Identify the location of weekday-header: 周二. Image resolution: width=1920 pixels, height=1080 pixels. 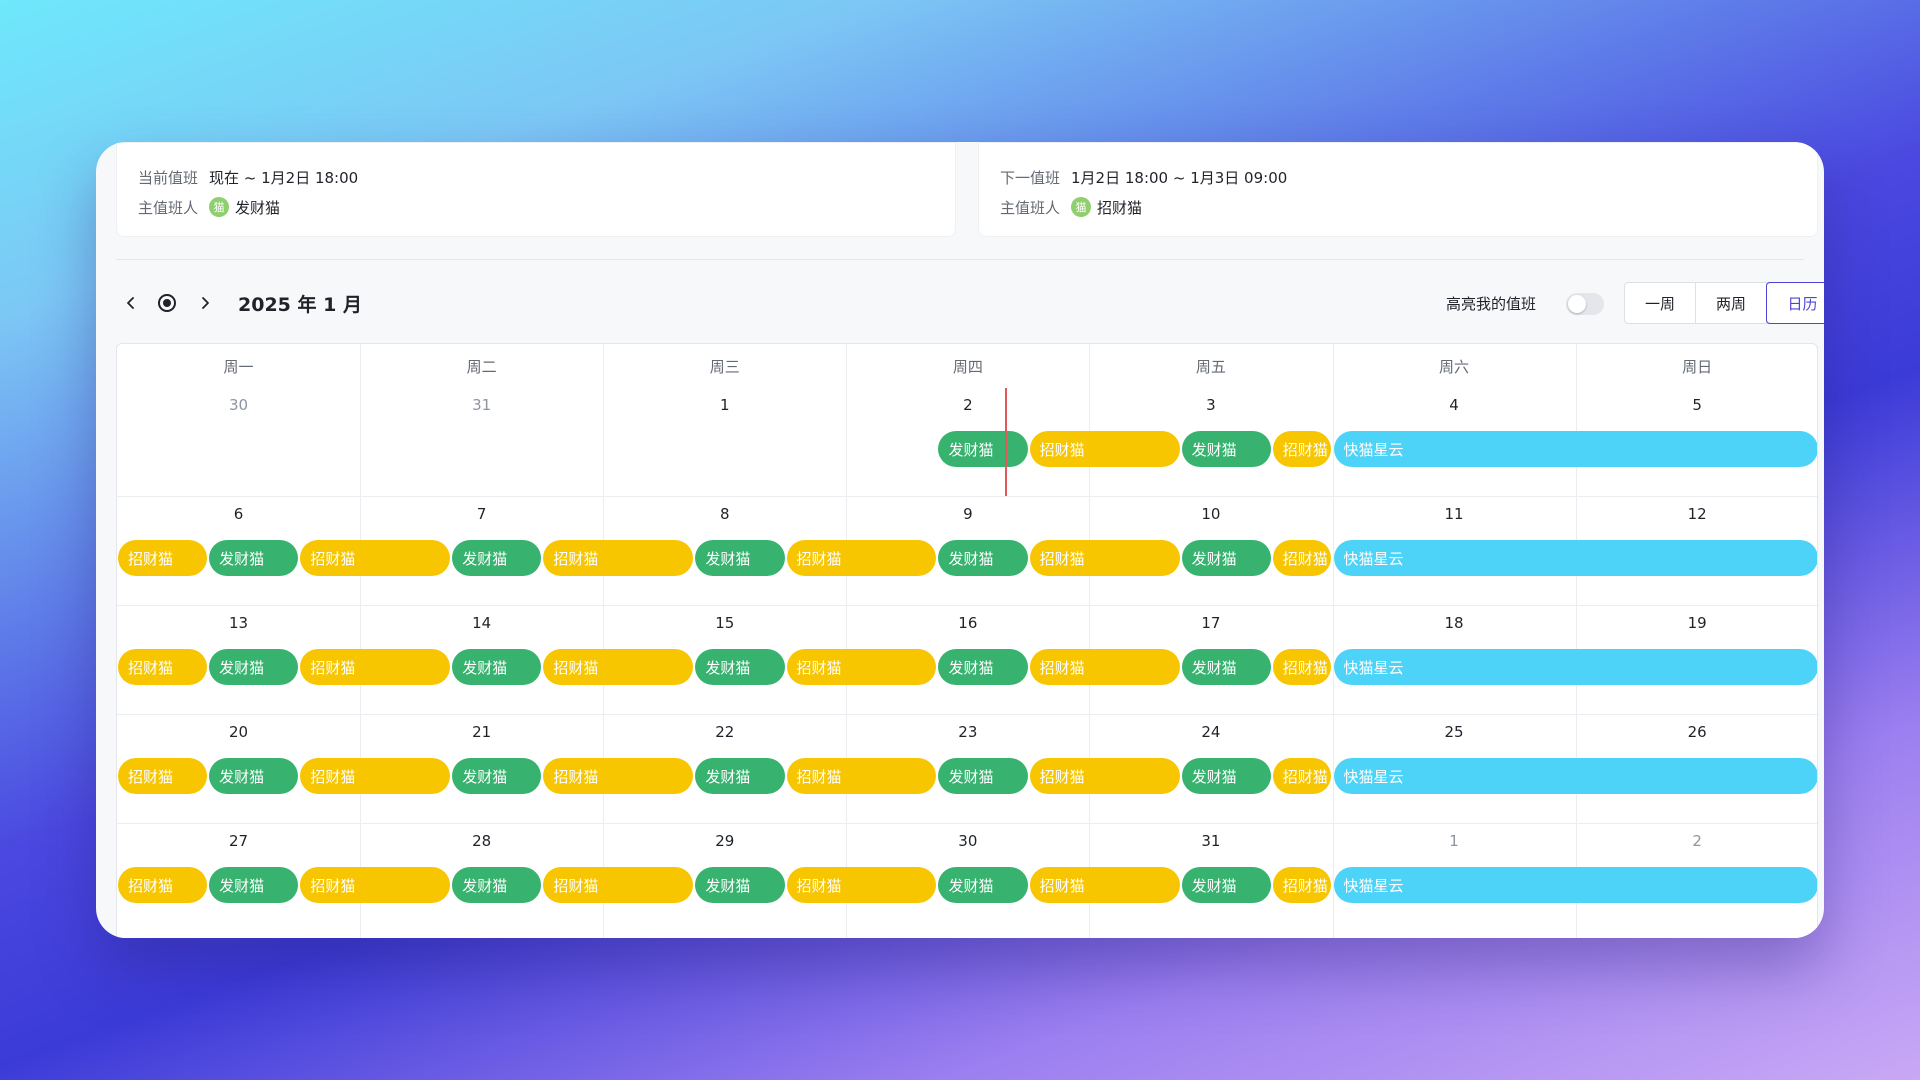
(481, 366).